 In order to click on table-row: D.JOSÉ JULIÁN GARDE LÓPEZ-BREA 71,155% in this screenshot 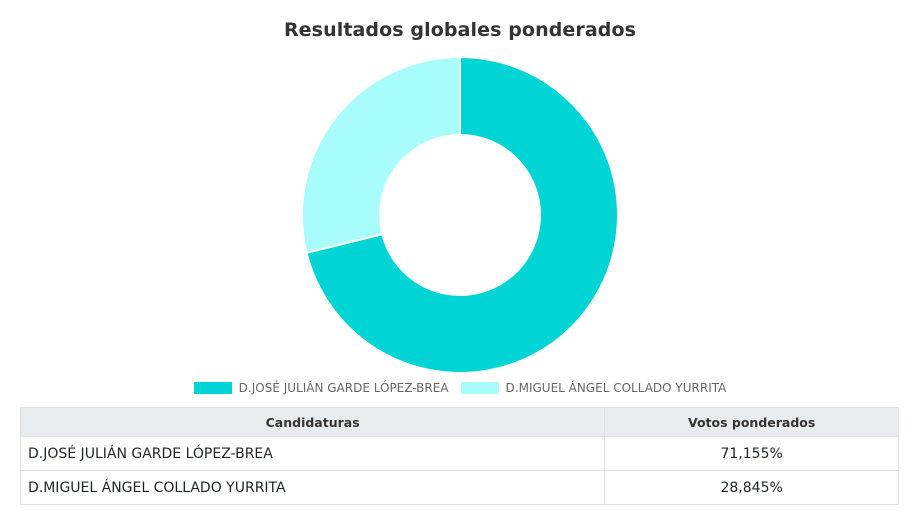, I will do `click(459, 453)`.